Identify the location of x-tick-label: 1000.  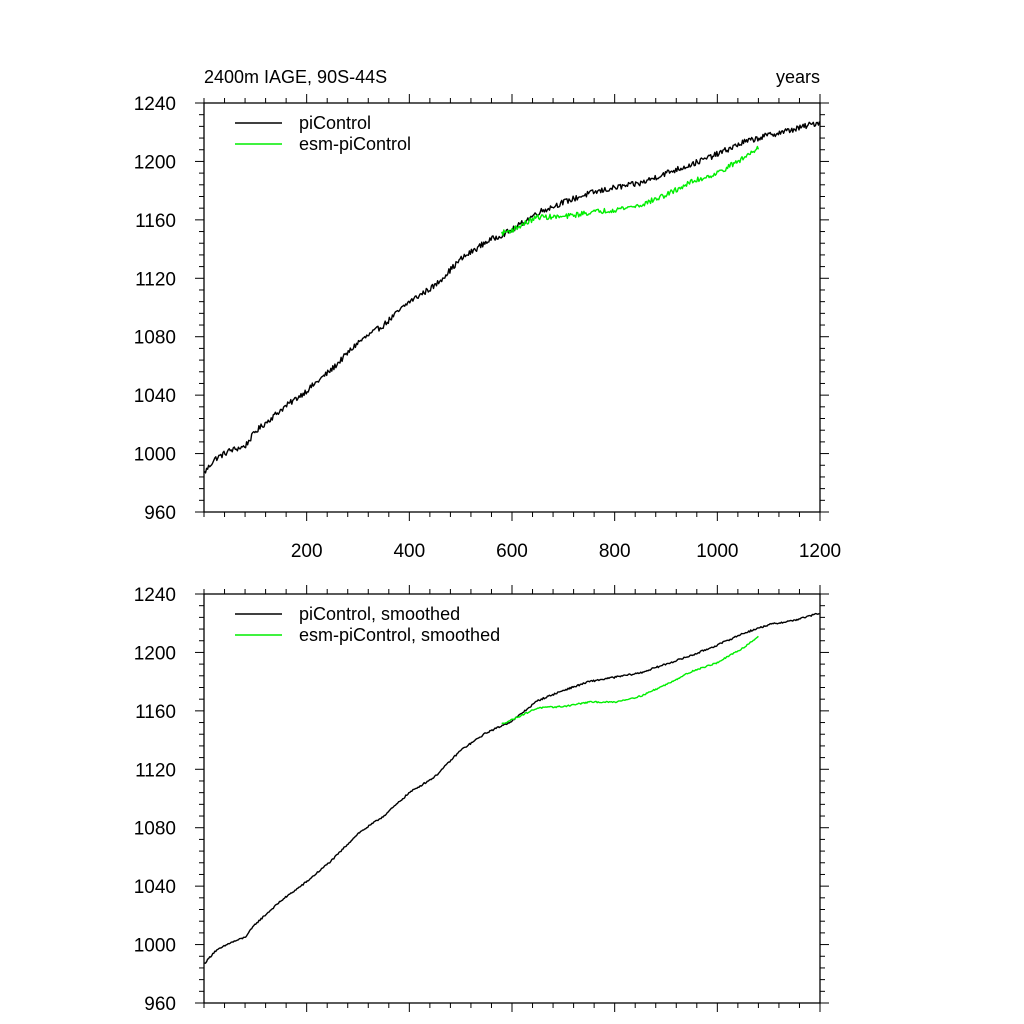
(717, 551).